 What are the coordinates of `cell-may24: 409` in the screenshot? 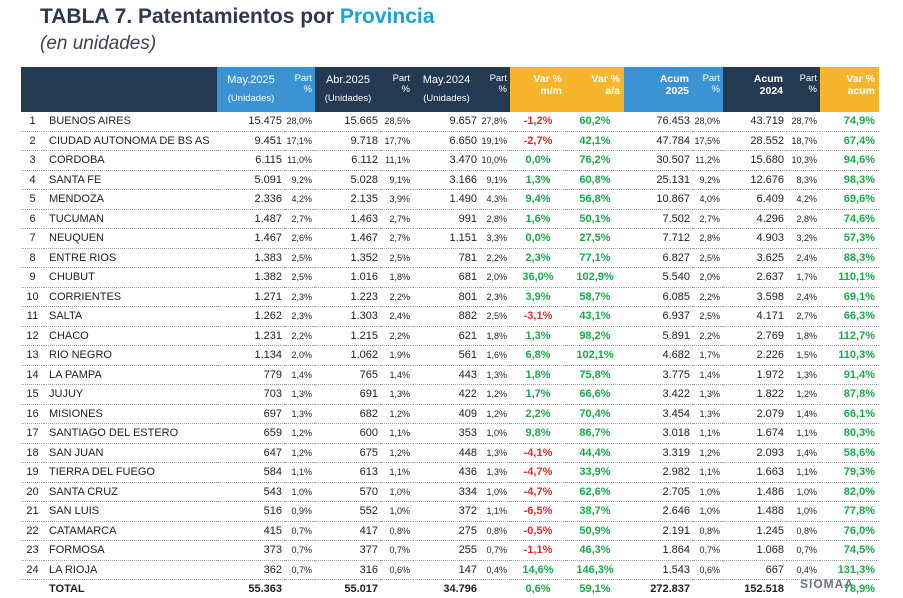 It's located at (446, 414).